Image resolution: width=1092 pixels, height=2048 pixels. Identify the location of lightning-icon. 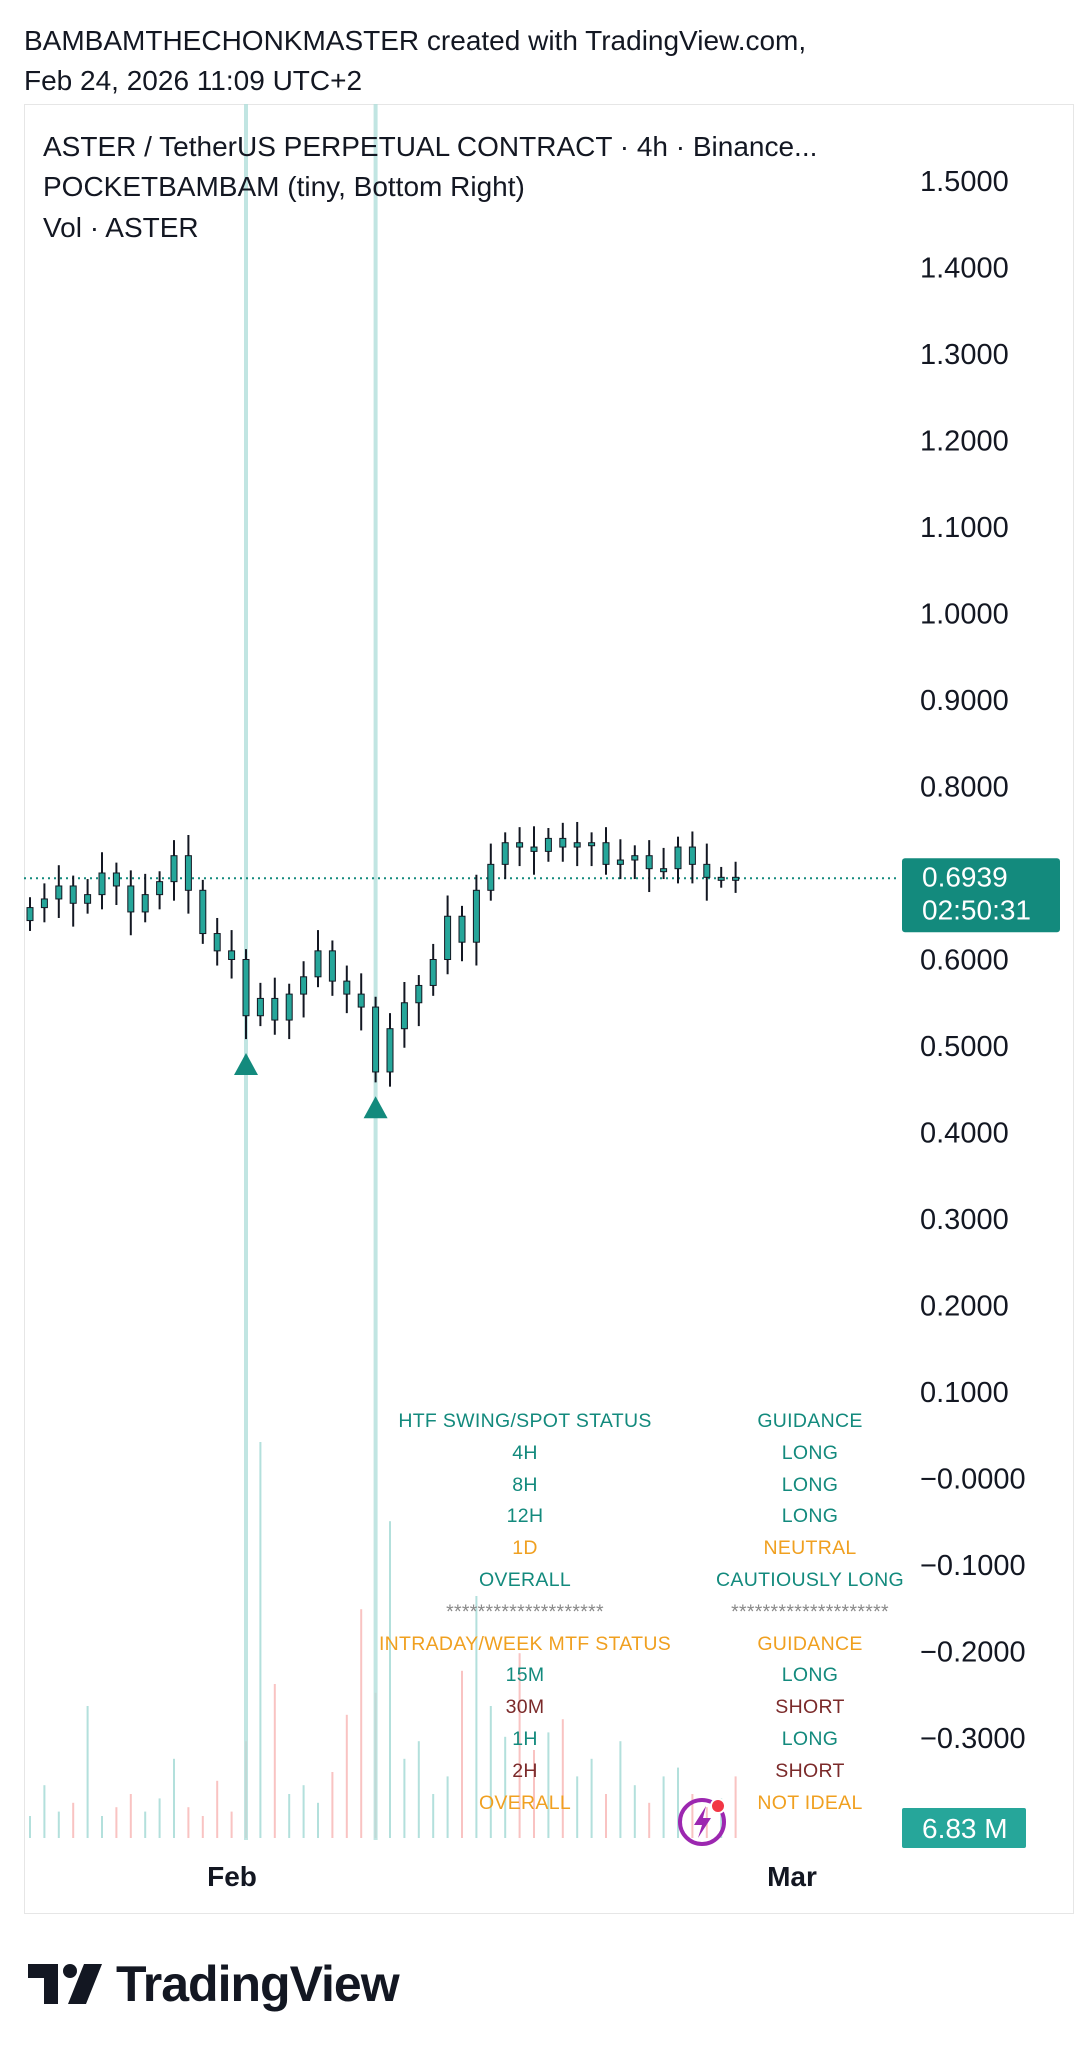
(704, 1820).